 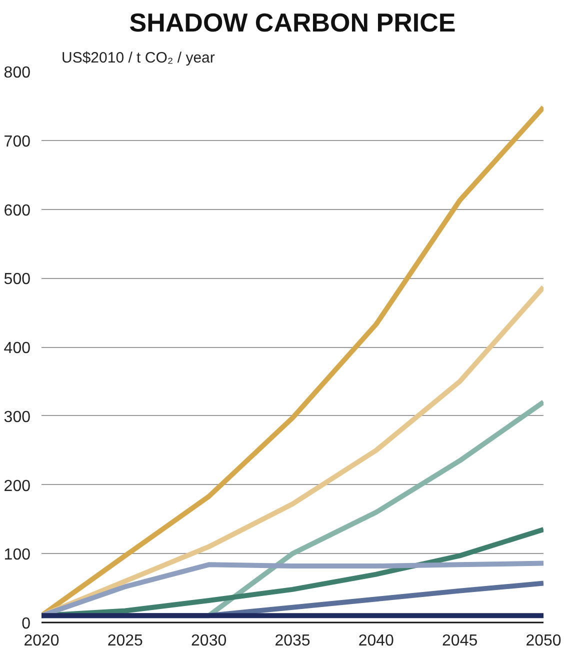 I want to click on y-axis-title: US$2010 / t CO₂ / year, so click(x=138, y=58).